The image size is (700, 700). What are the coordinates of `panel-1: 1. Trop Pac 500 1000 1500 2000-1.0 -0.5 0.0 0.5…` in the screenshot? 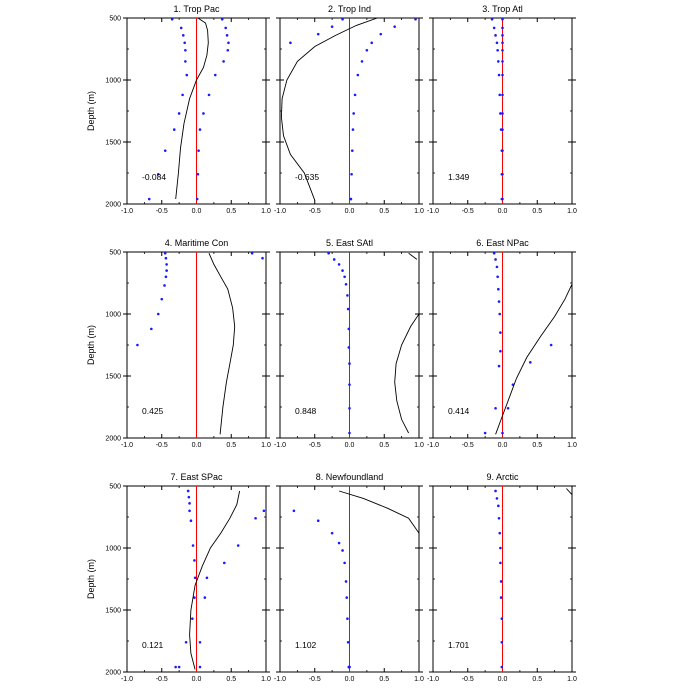 It's located at (178, 109).